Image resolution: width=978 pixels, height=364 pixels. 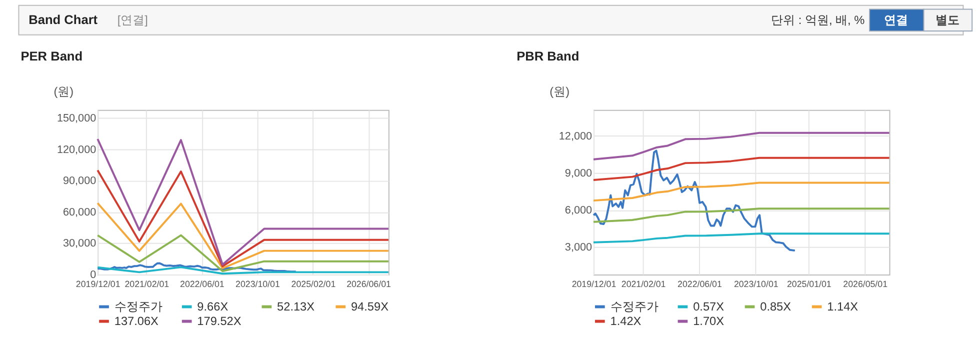 What do you see at coordinates (63, 20) in the screenshot?
I see `text: Band Chart` at bounding box center [63, 20].